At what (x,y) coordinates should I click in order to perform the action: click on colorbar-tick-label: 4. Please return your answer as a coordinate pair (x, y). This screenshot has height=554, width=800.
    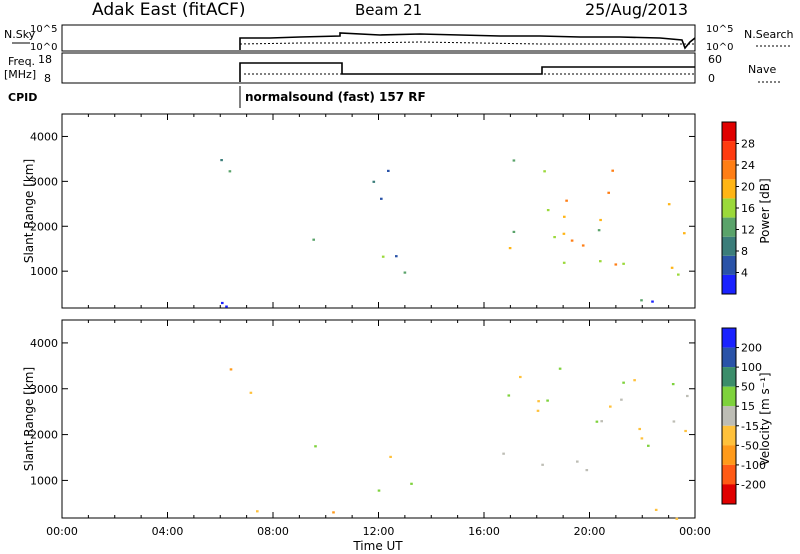
    Looking at the image, I should click on (744, 273).